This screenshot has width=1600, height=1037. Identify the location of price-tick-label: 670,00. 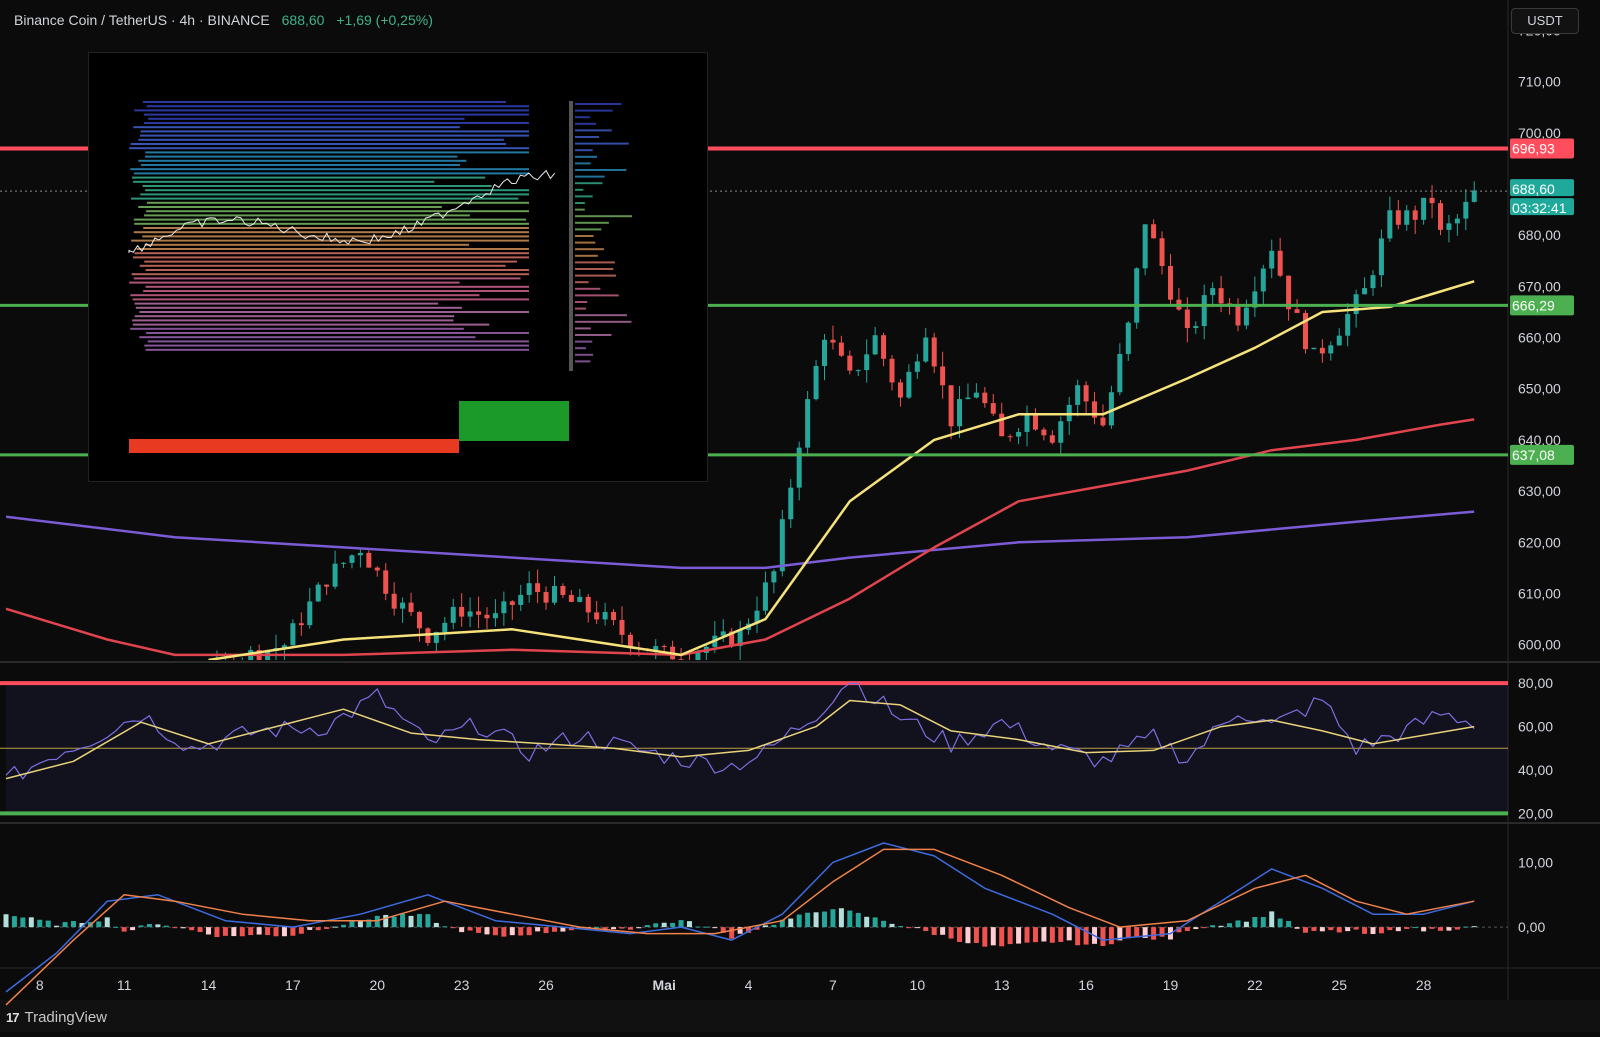
(1539, 286).